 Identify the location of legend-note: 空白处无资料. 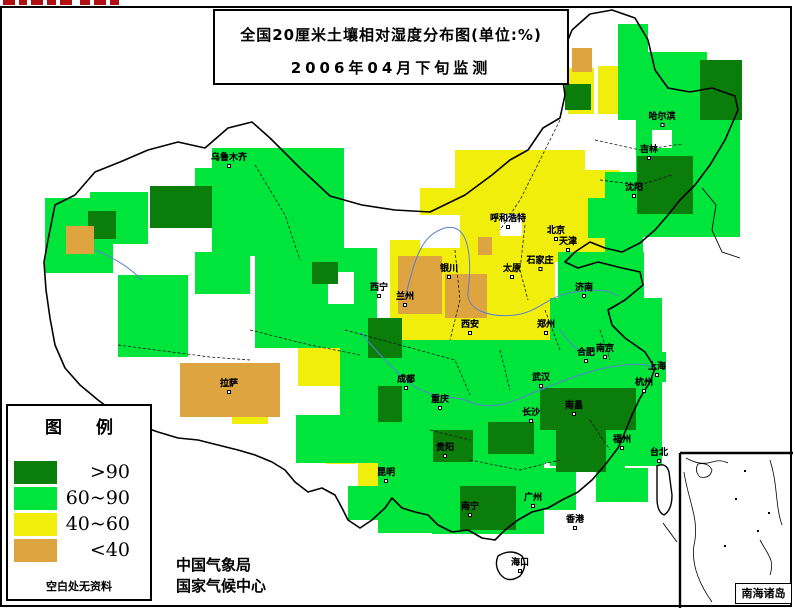
(79, 586).